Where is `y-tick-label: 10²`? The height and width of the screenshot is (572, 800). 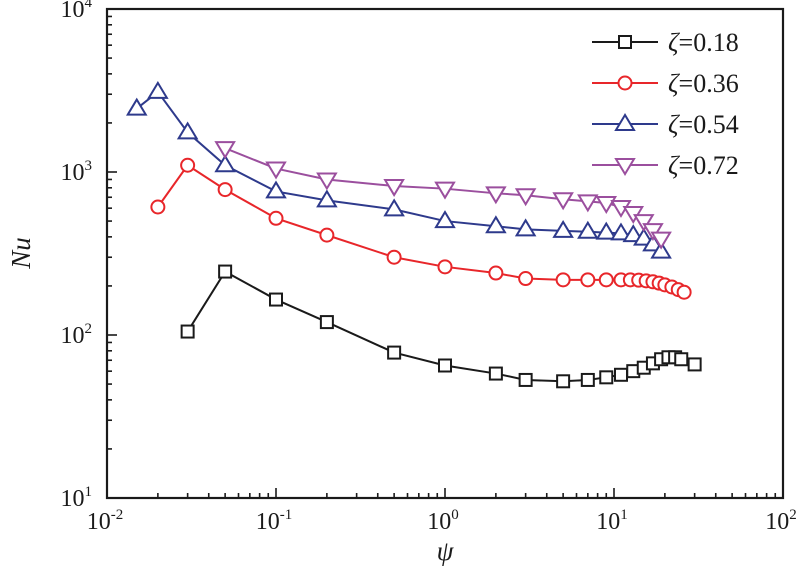
y-tick-label: 10² is located at coordinates (77, 335).